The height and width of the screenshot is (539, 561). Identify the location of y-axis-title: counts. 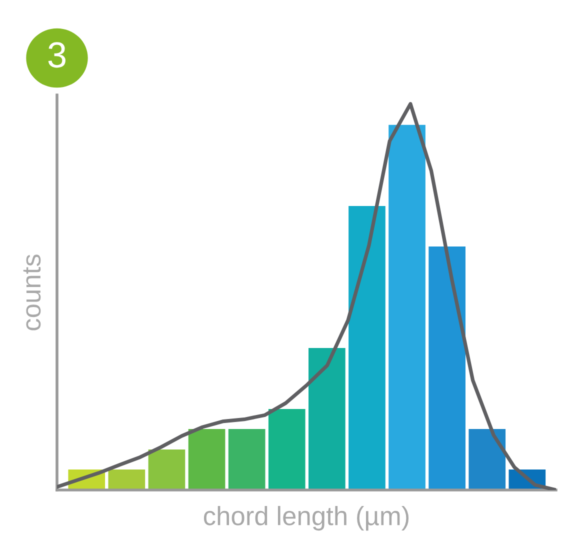
(32, 292).